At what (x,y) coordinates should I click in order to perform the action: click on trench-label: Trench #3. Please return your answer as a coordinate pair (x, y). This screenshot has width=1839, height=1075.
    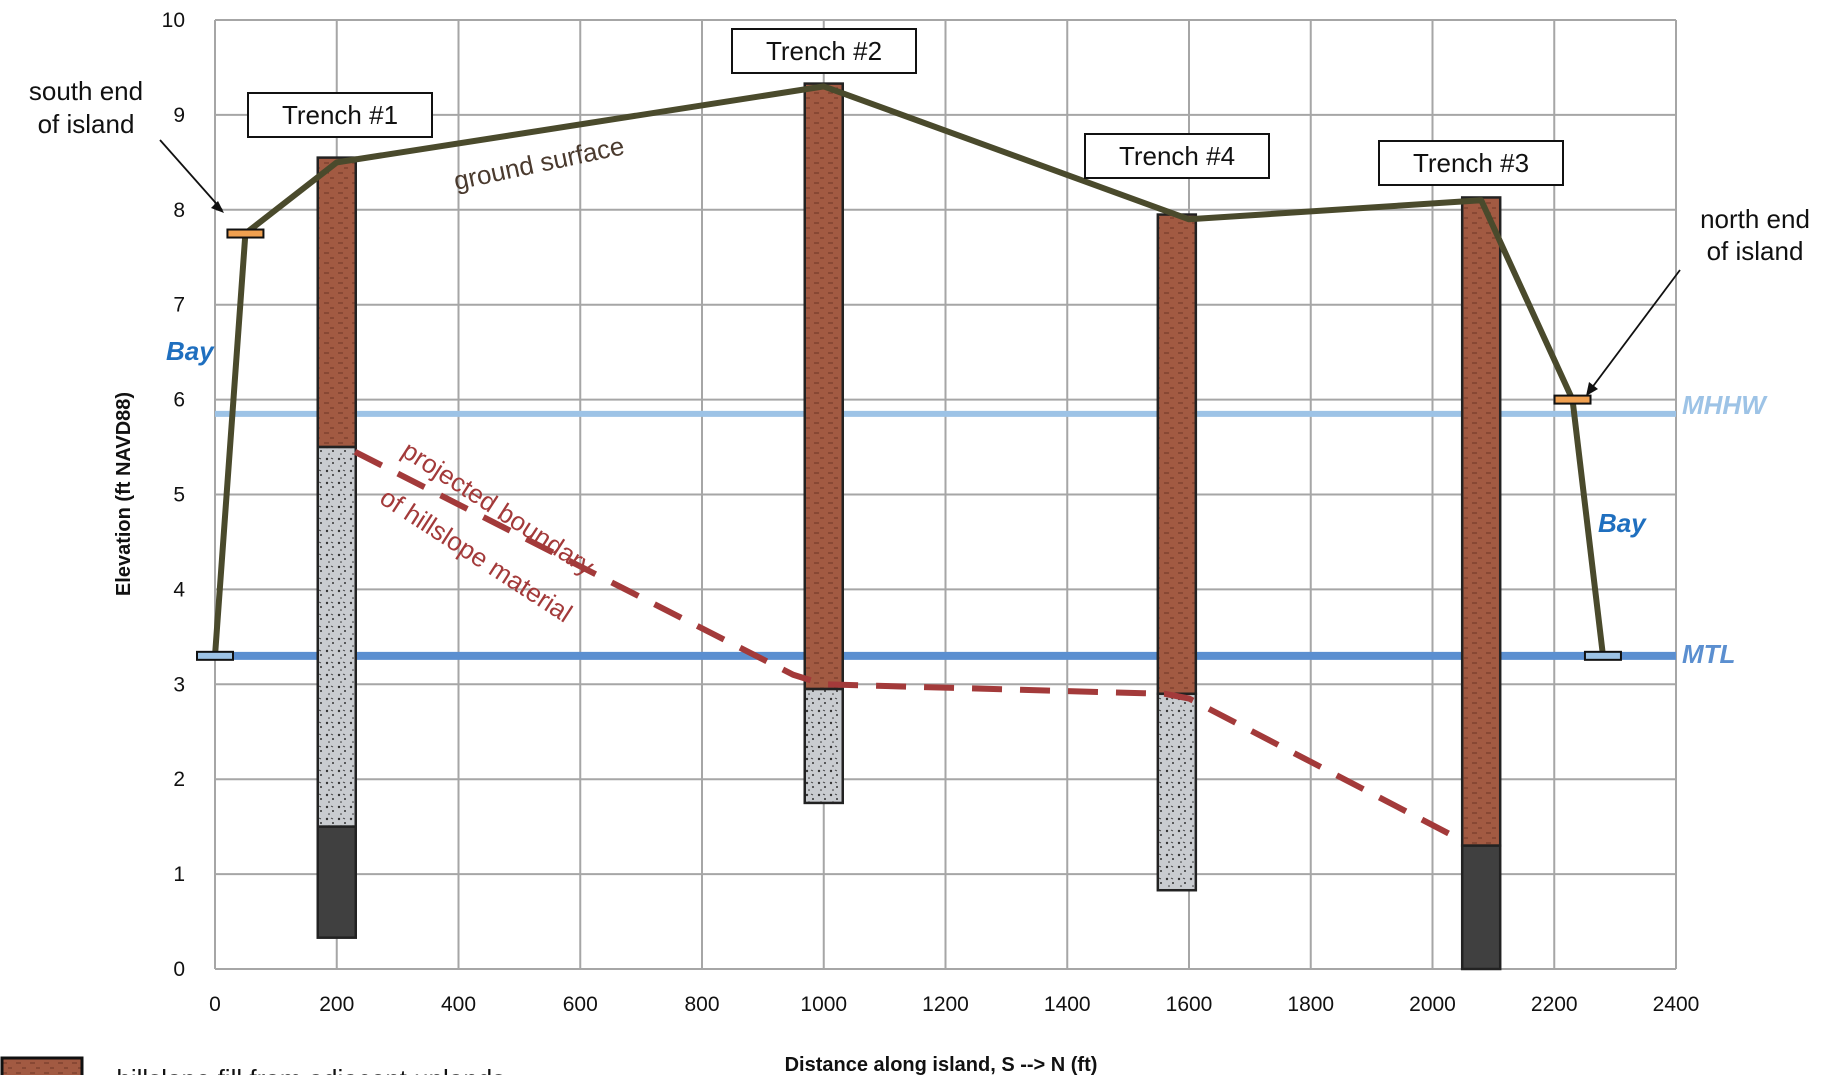
    Looking at the image, I should click on (1471, 163).